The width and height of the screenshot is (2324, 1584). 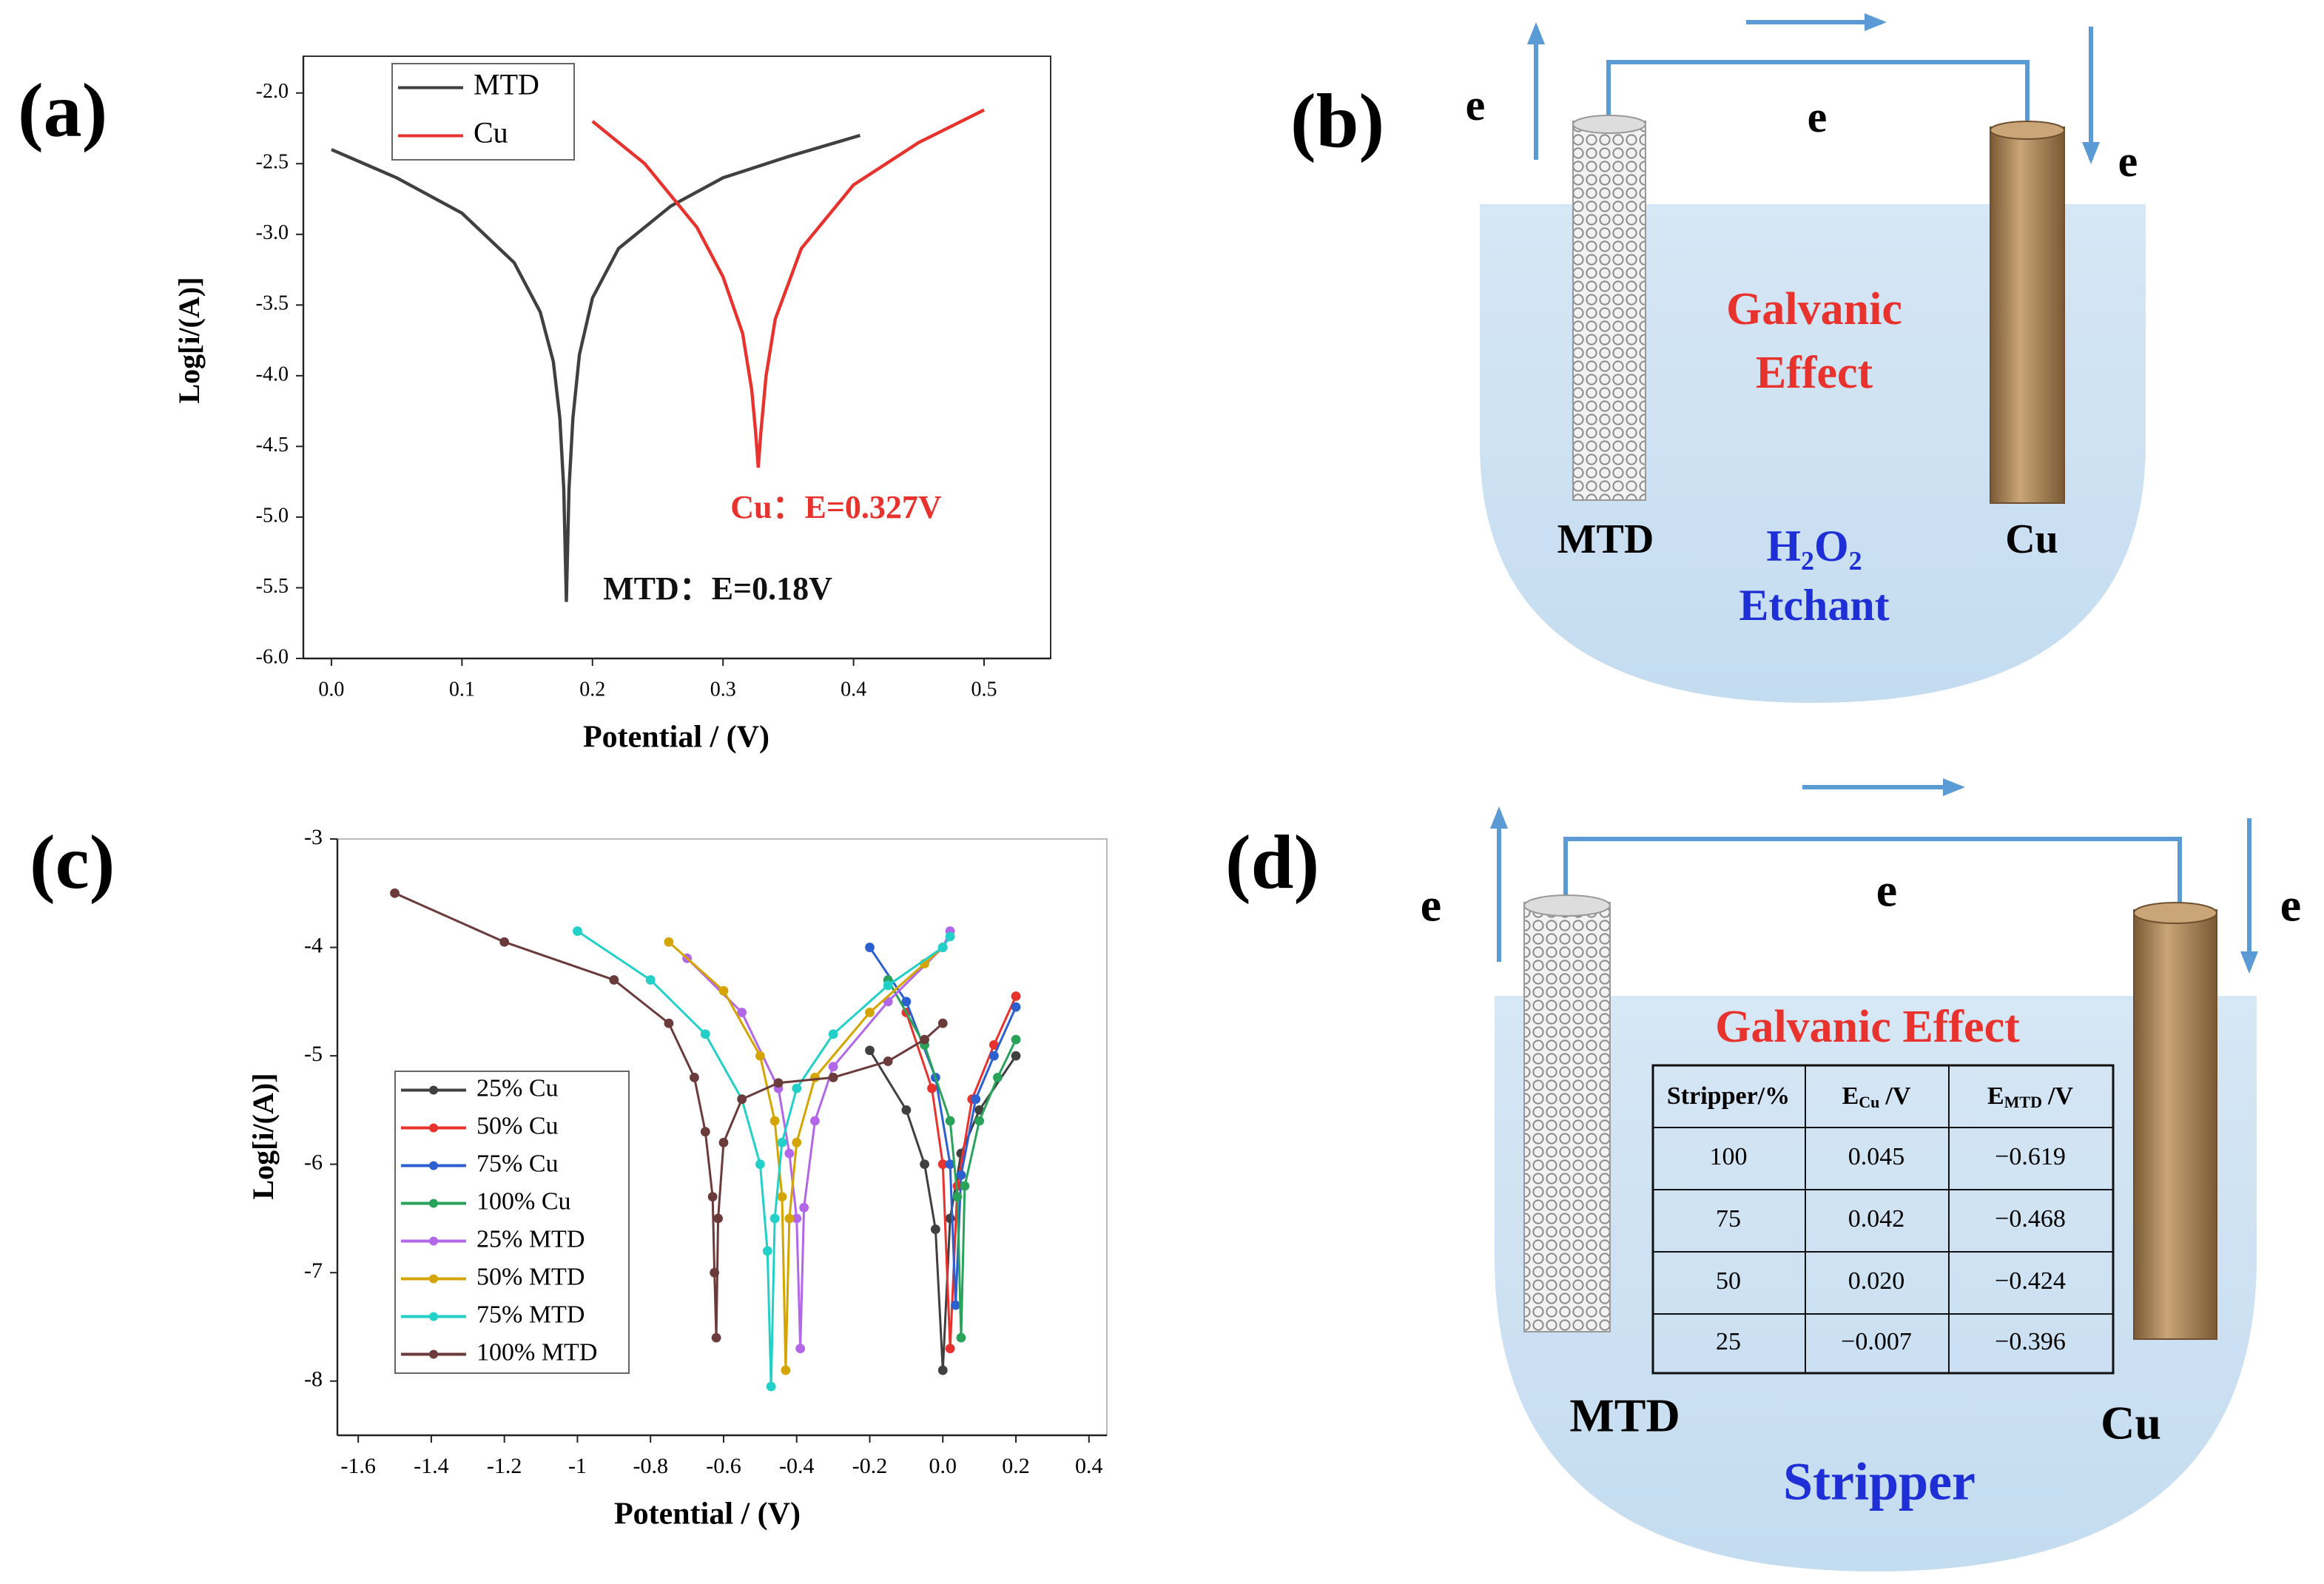 I want to click on annotation: MTD：E=0.18V, so click(x=717, y=588).